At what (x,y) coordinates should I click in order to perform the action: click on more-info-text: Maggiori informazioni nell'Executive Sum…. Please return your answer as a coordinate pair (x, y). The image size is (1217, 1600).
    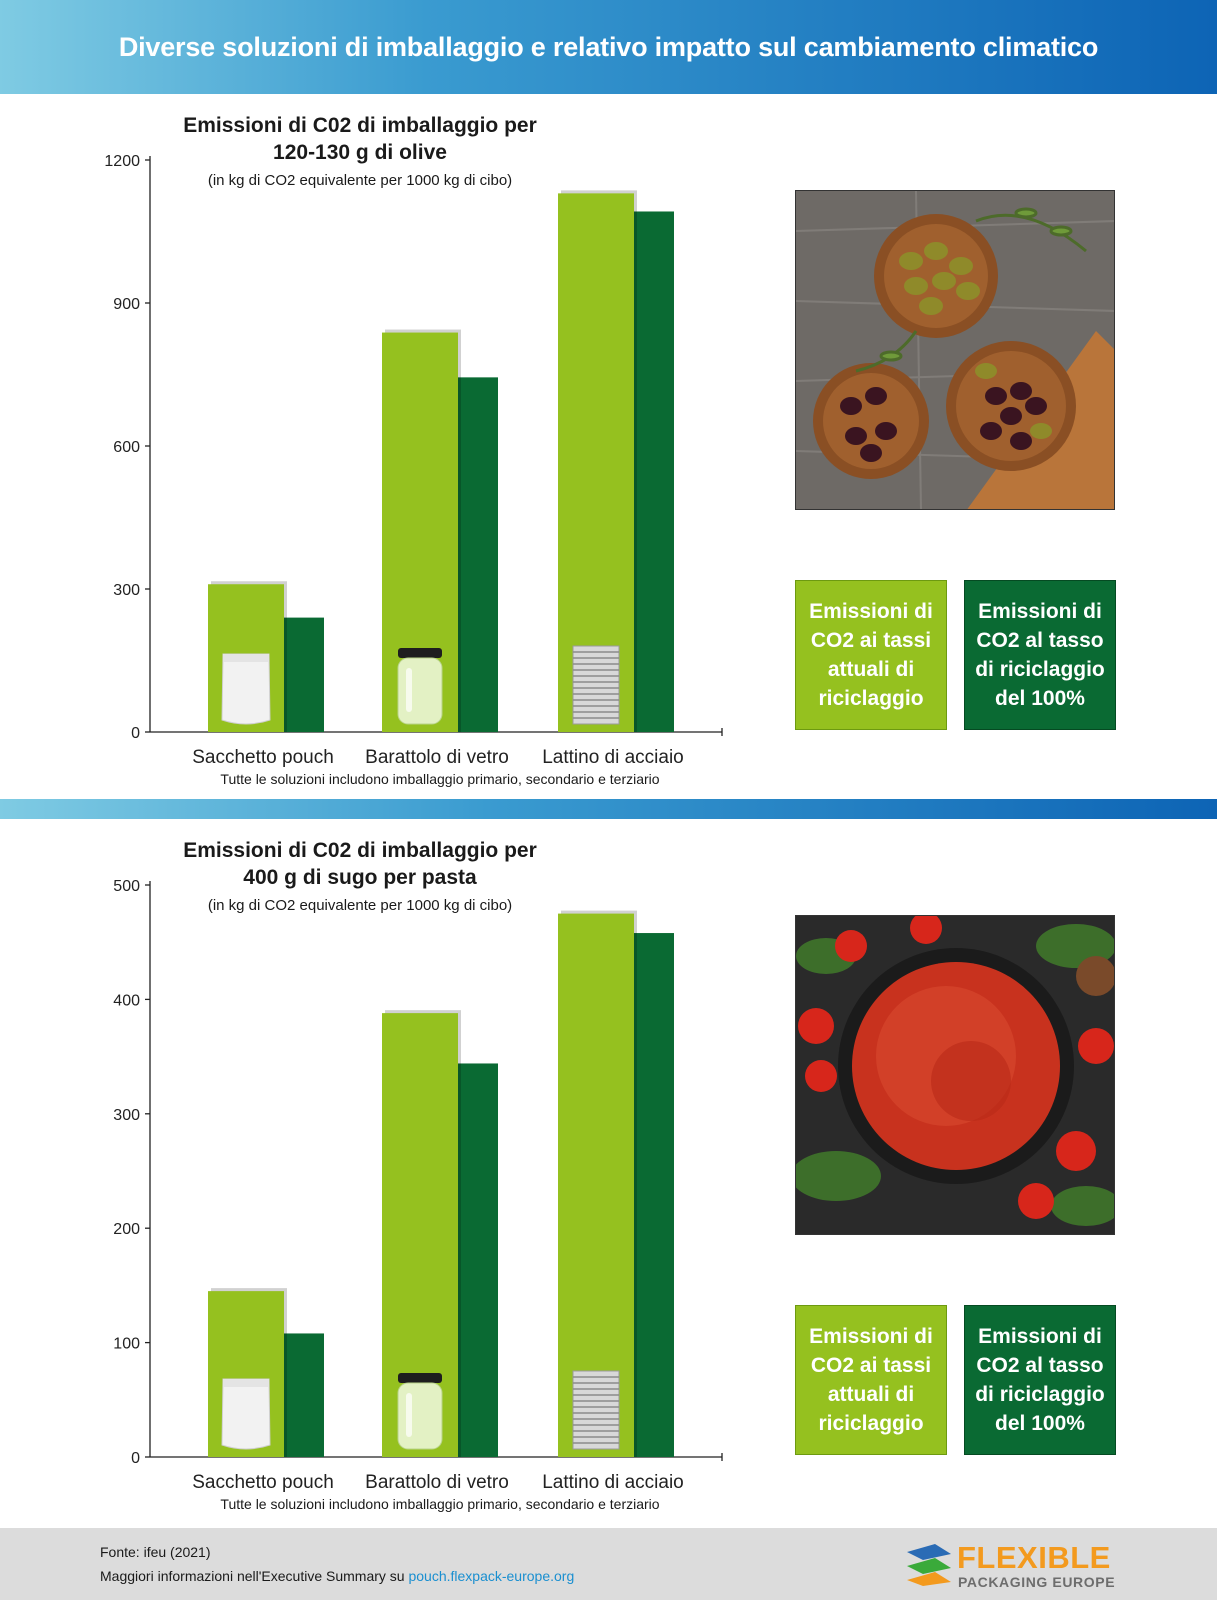
    Looking at the image, I should click on (254, 1576).